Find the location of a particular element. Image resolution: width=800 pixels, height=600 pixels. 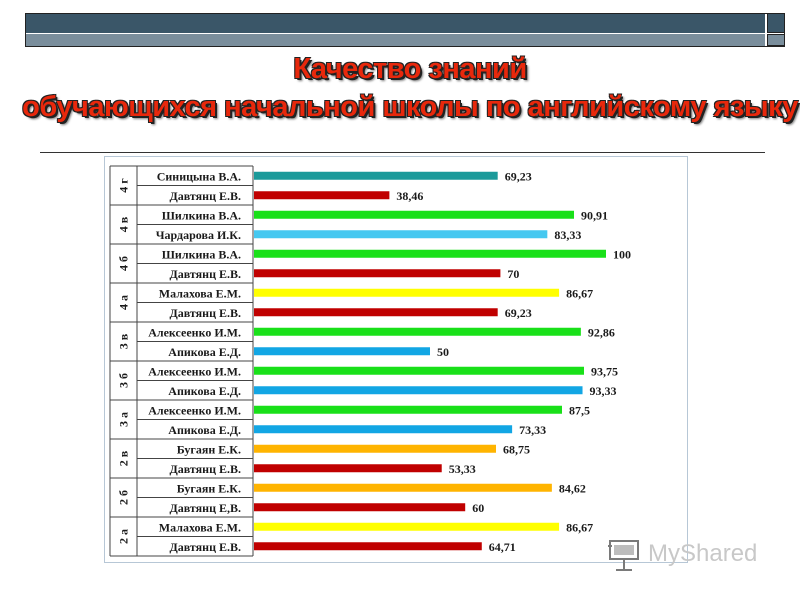

group-label: 2 б is located at coordinates (124, 497).